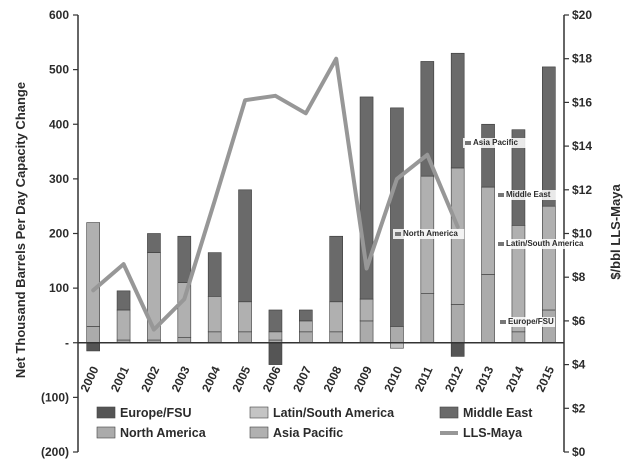 The image size is (634, 460). I want to click on legend-label-latin-south-america: Latin/South America, so click(334, 413).